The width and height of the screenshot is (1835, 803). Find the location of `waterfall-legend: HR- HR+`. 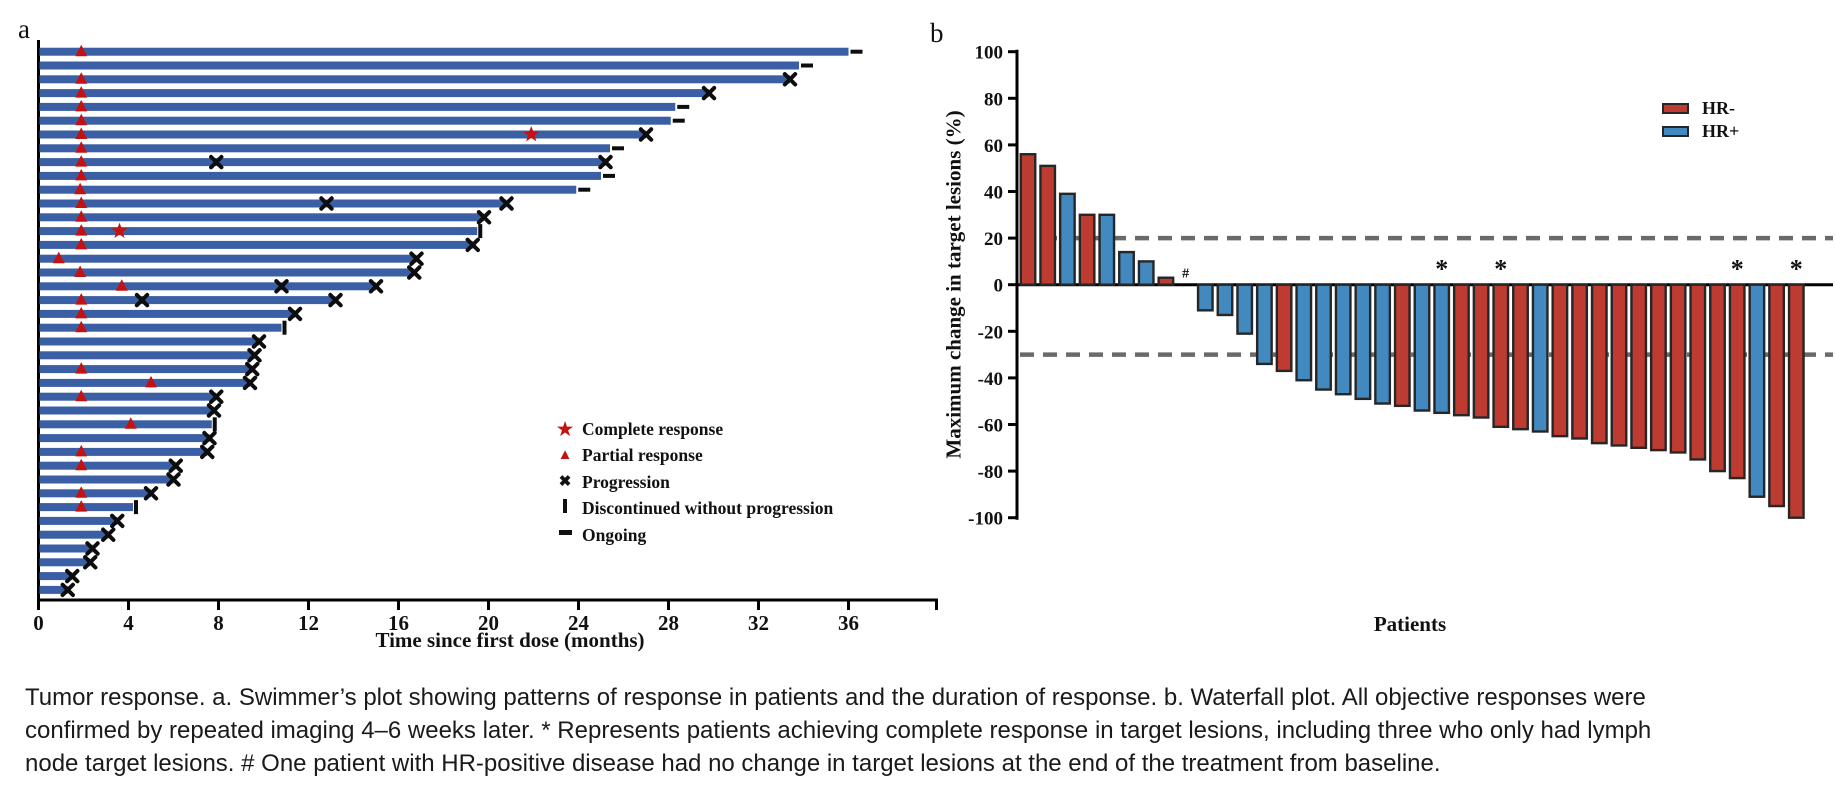

waterfall-legend: HR- HR+ is located at coordinates (1700, 120).